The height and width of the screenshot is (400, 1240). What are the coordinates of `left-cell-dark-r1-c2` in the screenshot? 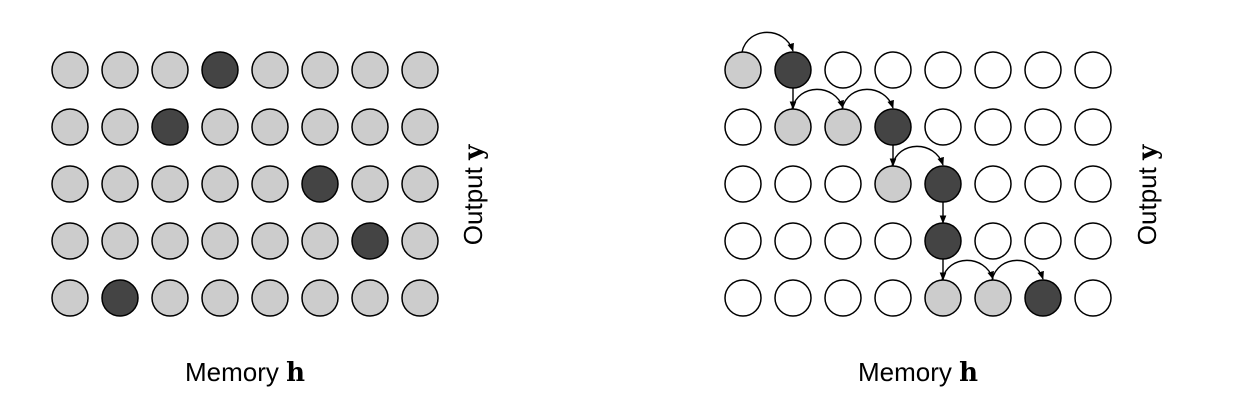 It's located at (170, 127).